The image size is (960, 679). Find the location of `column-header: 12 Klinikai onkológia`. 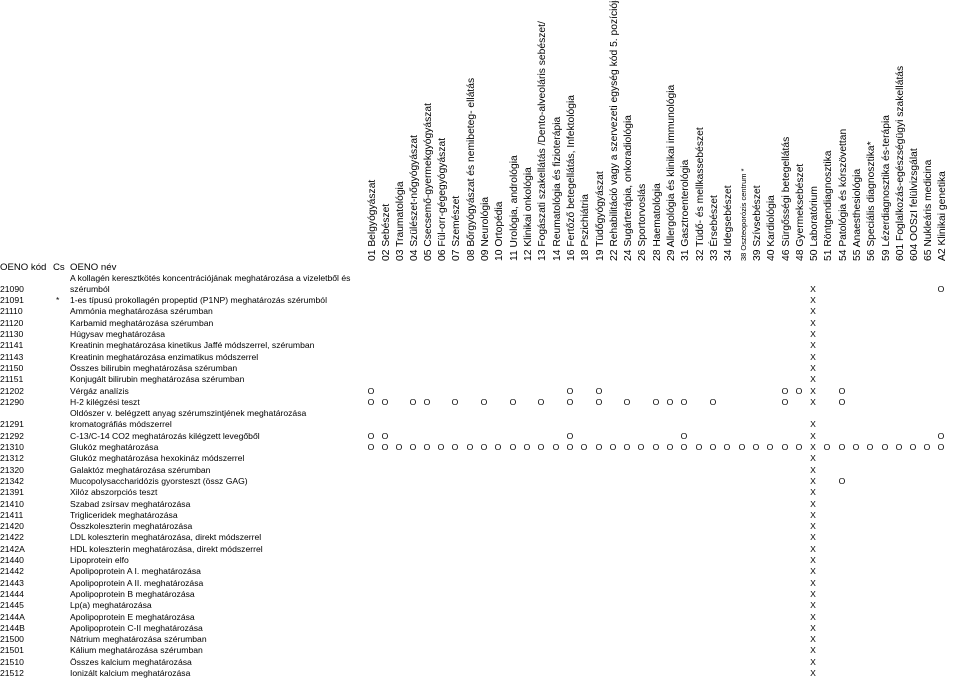

column-header: 12 Klinikai onkológia is located at coordinates (527, 136).